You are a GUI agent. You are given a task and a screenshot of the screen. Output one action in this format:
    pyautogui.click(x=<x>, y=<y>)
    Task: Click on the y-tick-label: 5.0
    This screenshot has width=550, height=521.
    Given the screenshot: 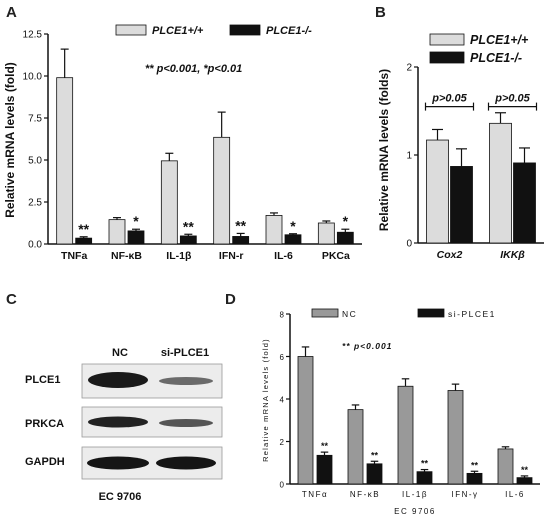 What is the action you would take?
    pyautogui.click(x=35, y=161)
    